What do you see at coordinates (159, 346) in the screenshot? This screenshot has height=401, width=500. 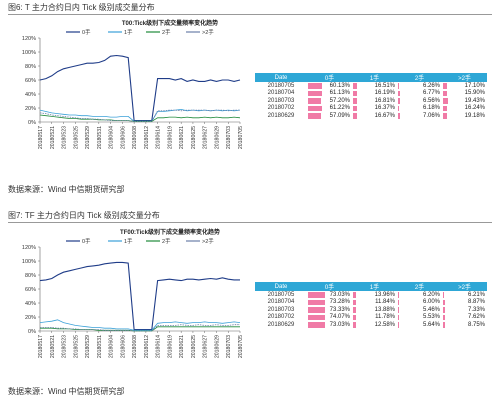 I see `xtick-label-1-10: 20180614` at bounding box center [159, 346].